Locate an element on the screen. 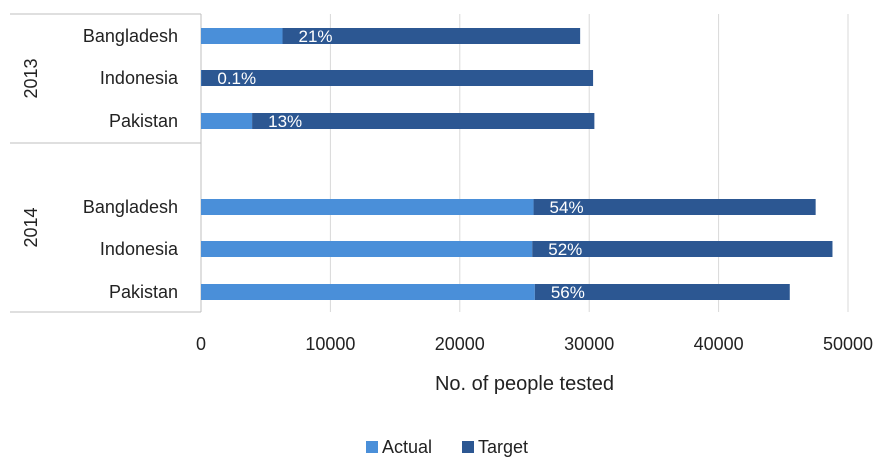  x-axis-title: No. of people tested is located at coordinates (524, 384).